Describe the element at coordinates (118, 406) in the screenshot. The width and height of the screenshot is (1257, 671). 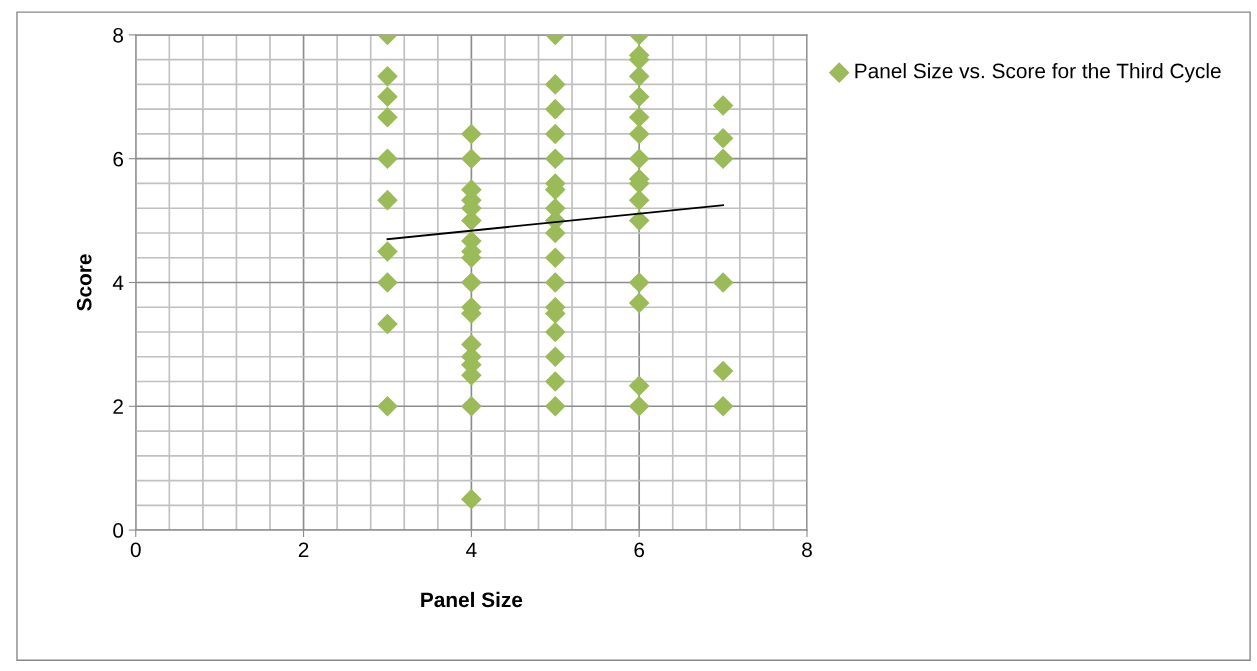
I see `y-tick-label: 2` at that location.